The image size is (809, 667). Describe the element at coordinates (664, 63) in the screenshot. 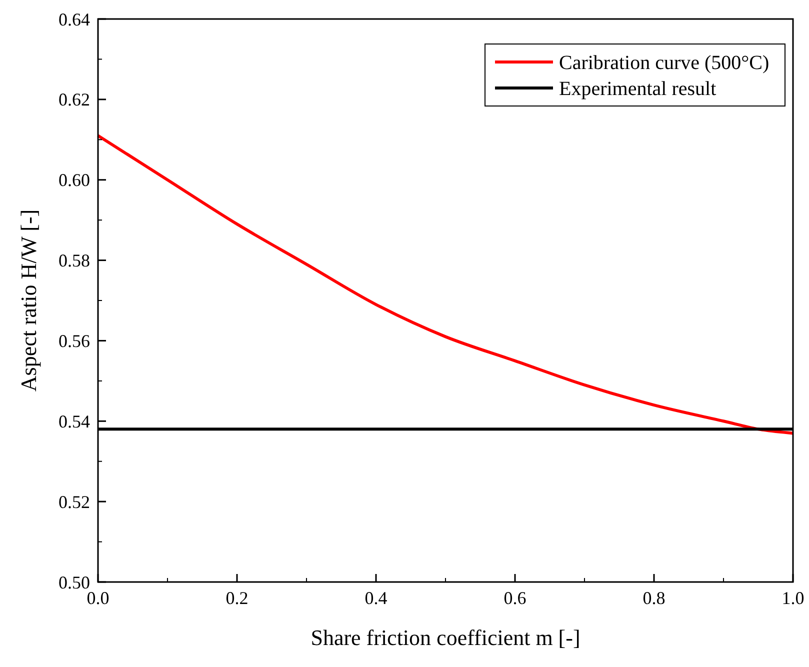

I see `legend-label: Caribration curve (500°C)` at that location.